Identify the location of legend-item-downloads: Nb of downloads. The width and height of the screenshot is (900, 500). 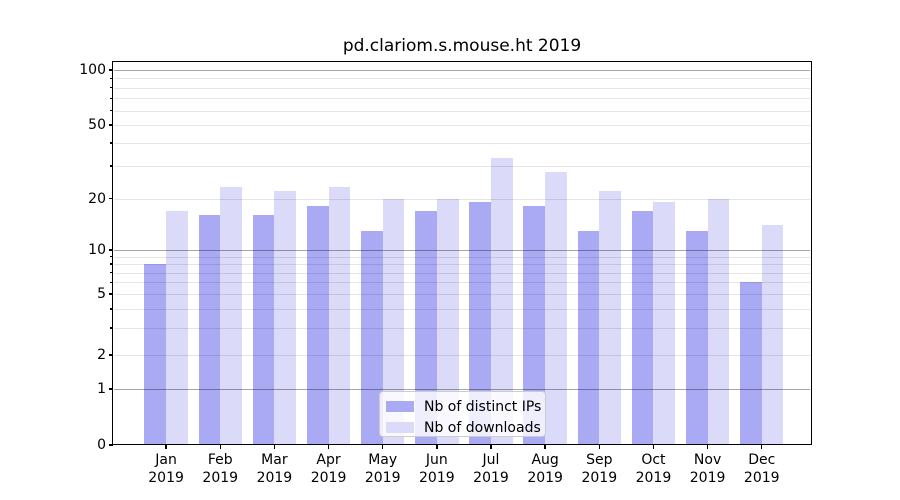
(465, 427).